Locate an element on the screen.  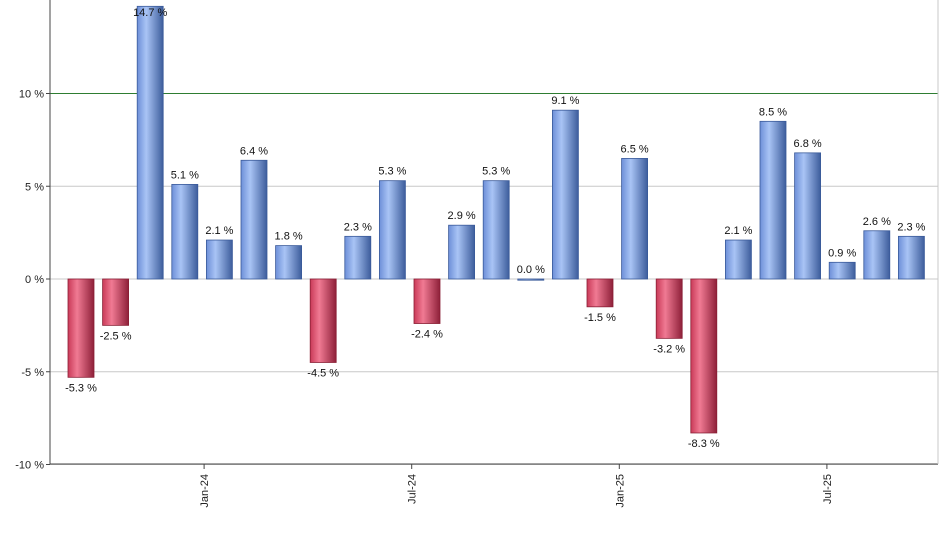
data-label: -3.2 % is located at coordinates (669, 349).